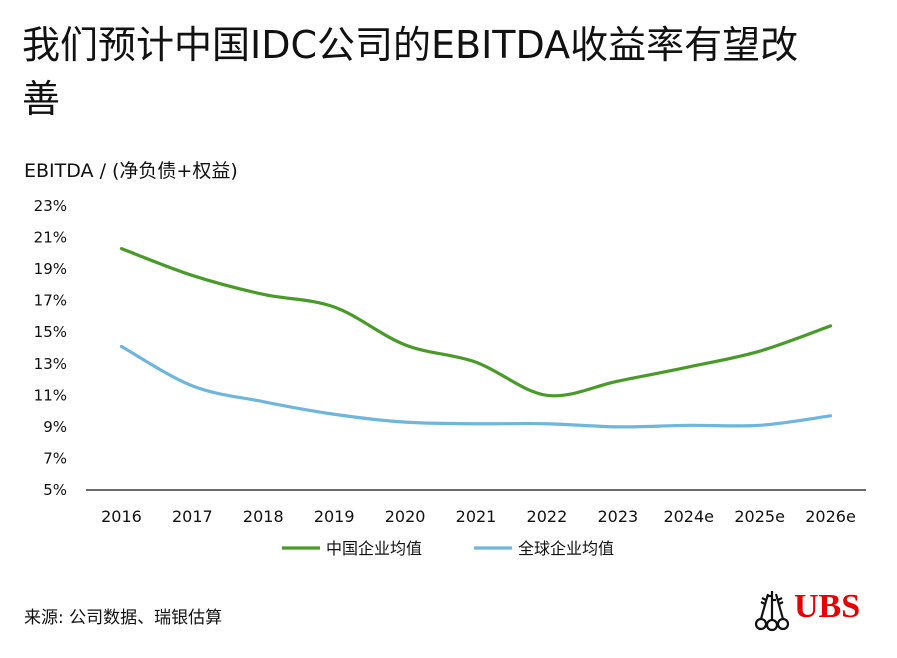 This screenshot has height=658, width=897. What do you see at coordinates (759, 516) in the screenshot?
I see `x-tick-label: 2025e` at bounding box center [759, 516].